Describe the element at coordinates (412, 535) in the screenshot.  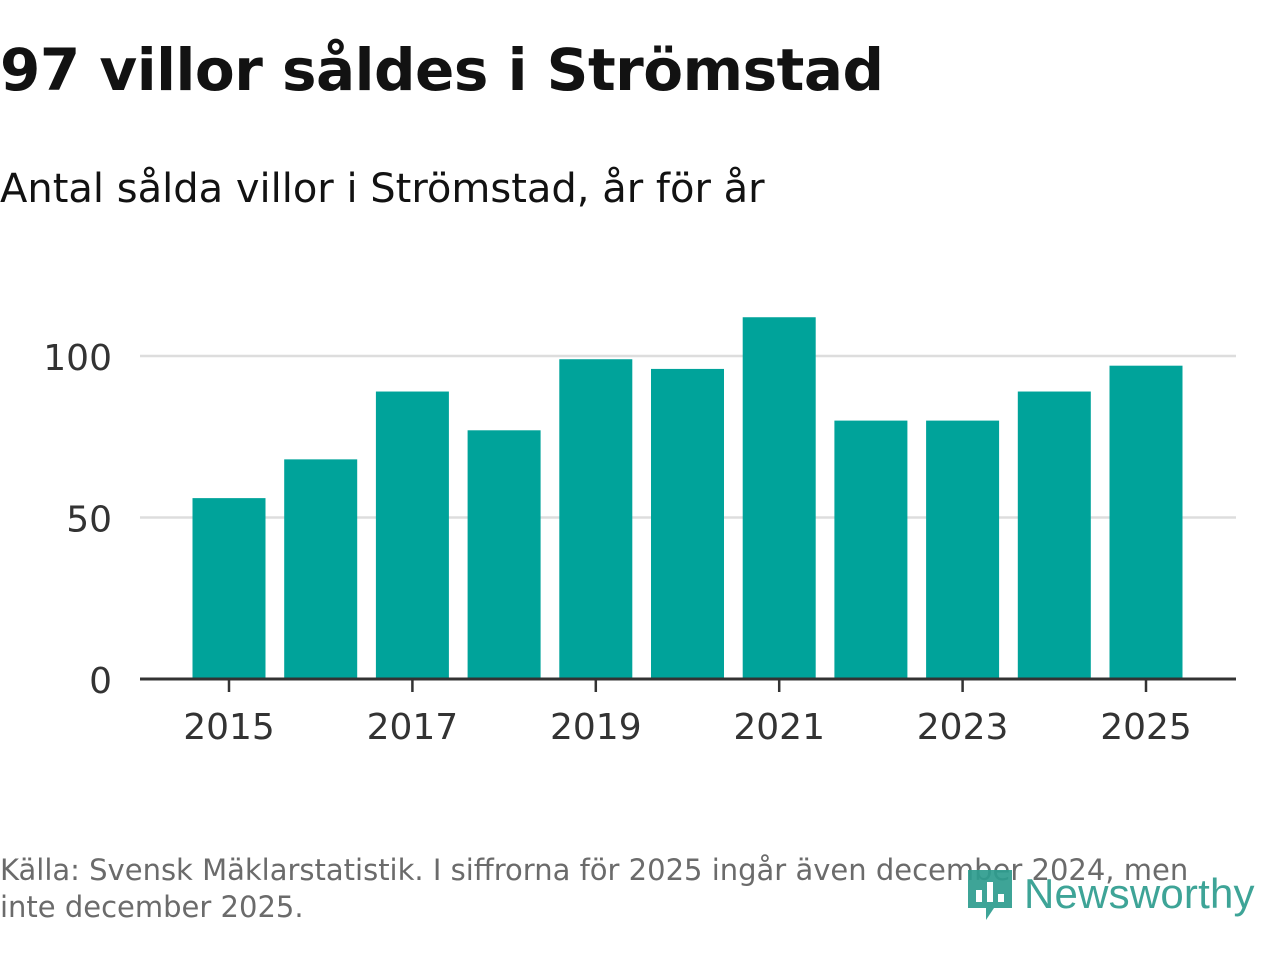
I see `bar-2017` at that location.